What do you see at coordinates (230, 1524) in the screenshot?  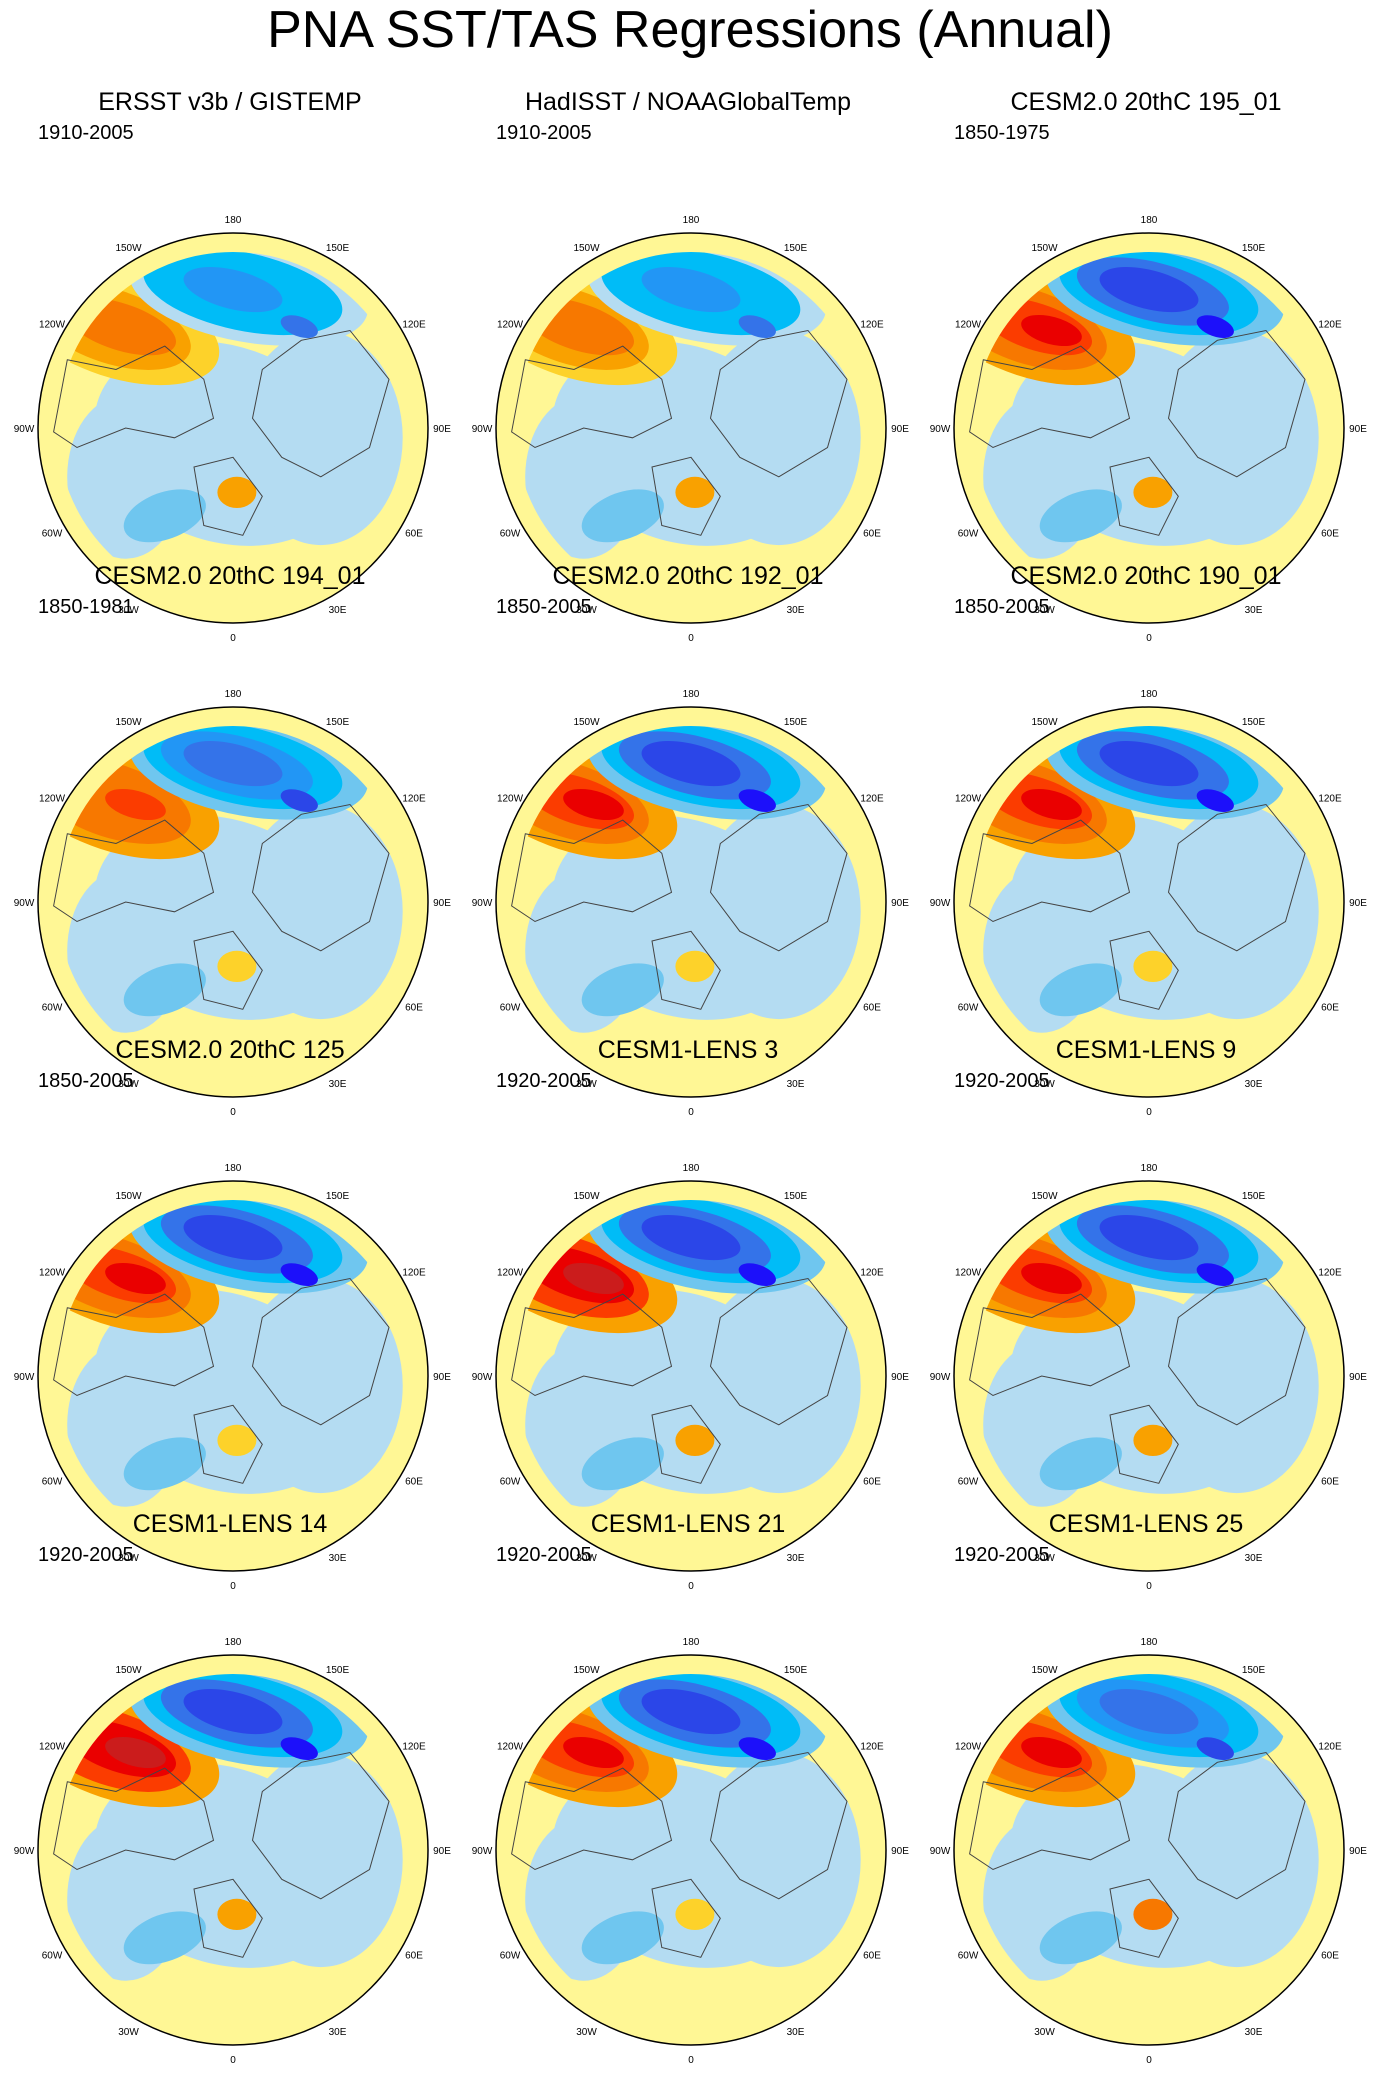 I see `panel-title: CESM1-LENS 14` at bounding box center [230, 1524].